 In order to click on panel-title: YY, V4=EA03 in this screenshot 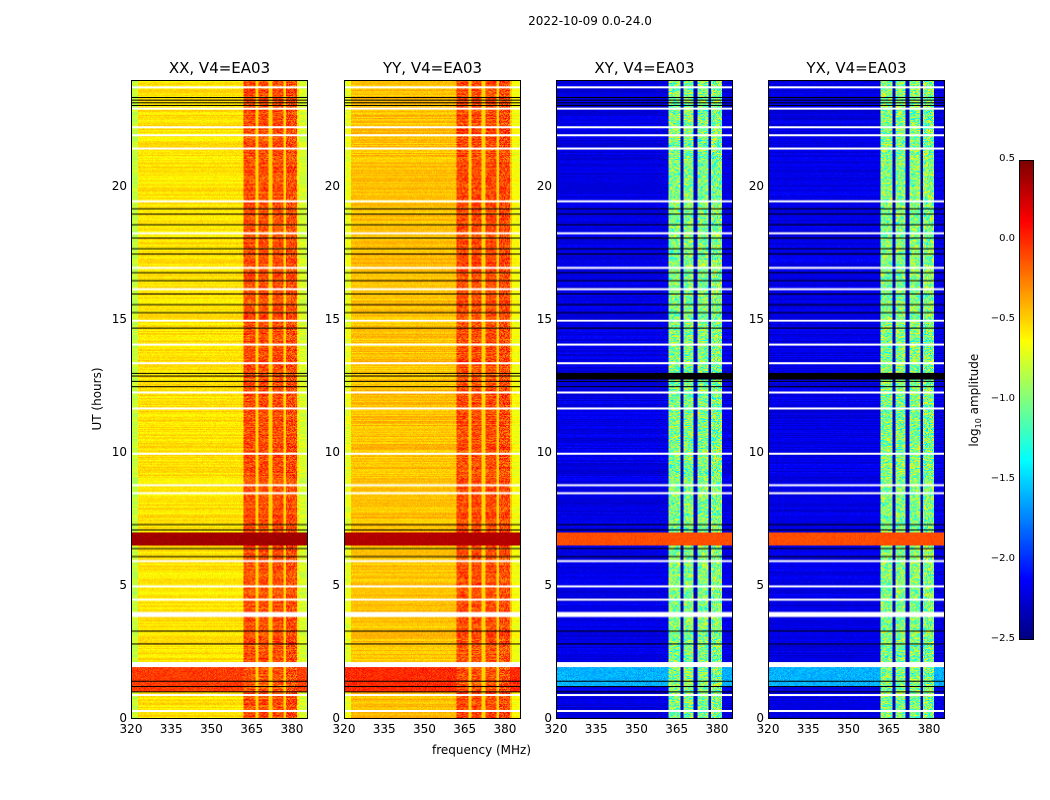, I will do `click(432, 68)`.